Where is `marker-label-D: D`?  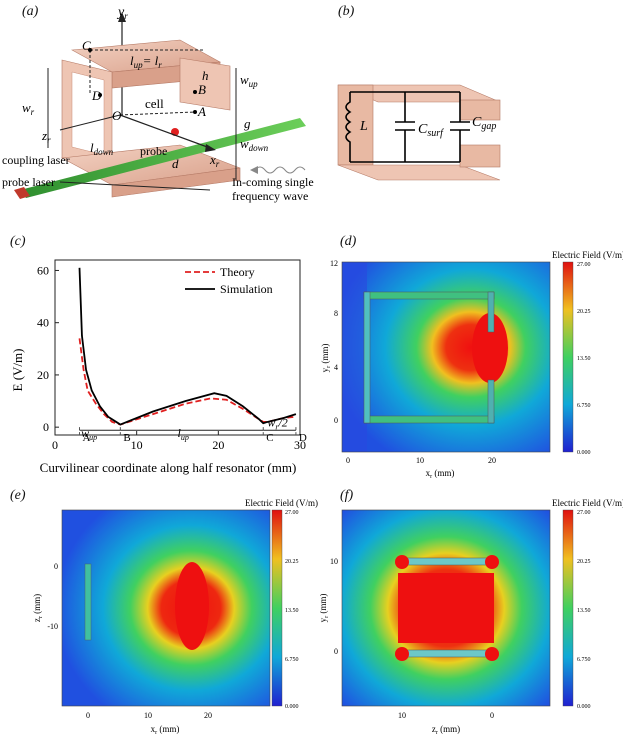 marker-label-D: D is located at coordinates (303, 438).